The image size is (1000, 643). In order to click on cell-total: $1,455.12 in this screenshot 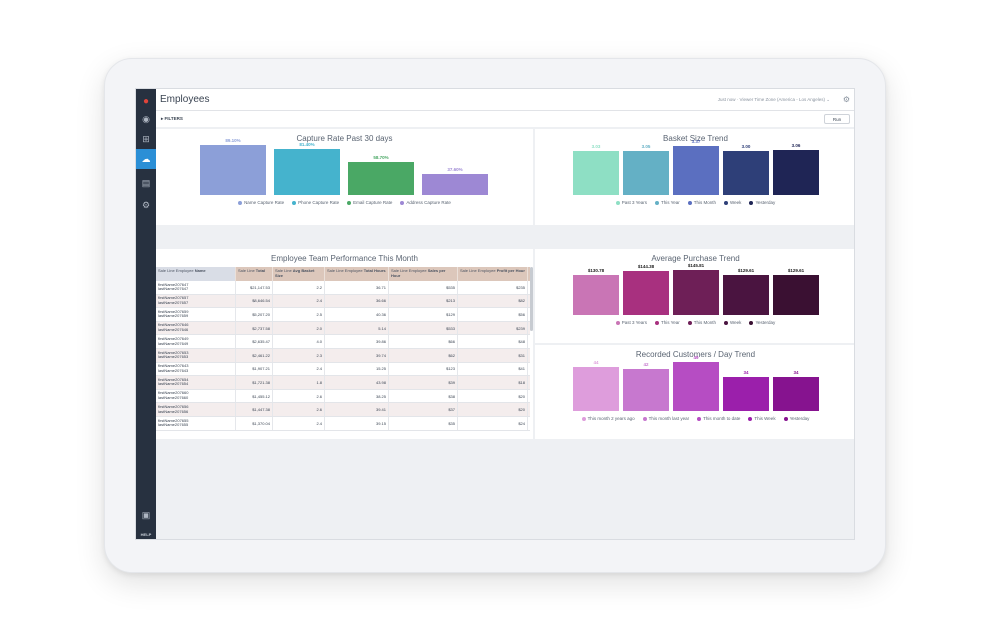, I will do `click(254, 396)`.